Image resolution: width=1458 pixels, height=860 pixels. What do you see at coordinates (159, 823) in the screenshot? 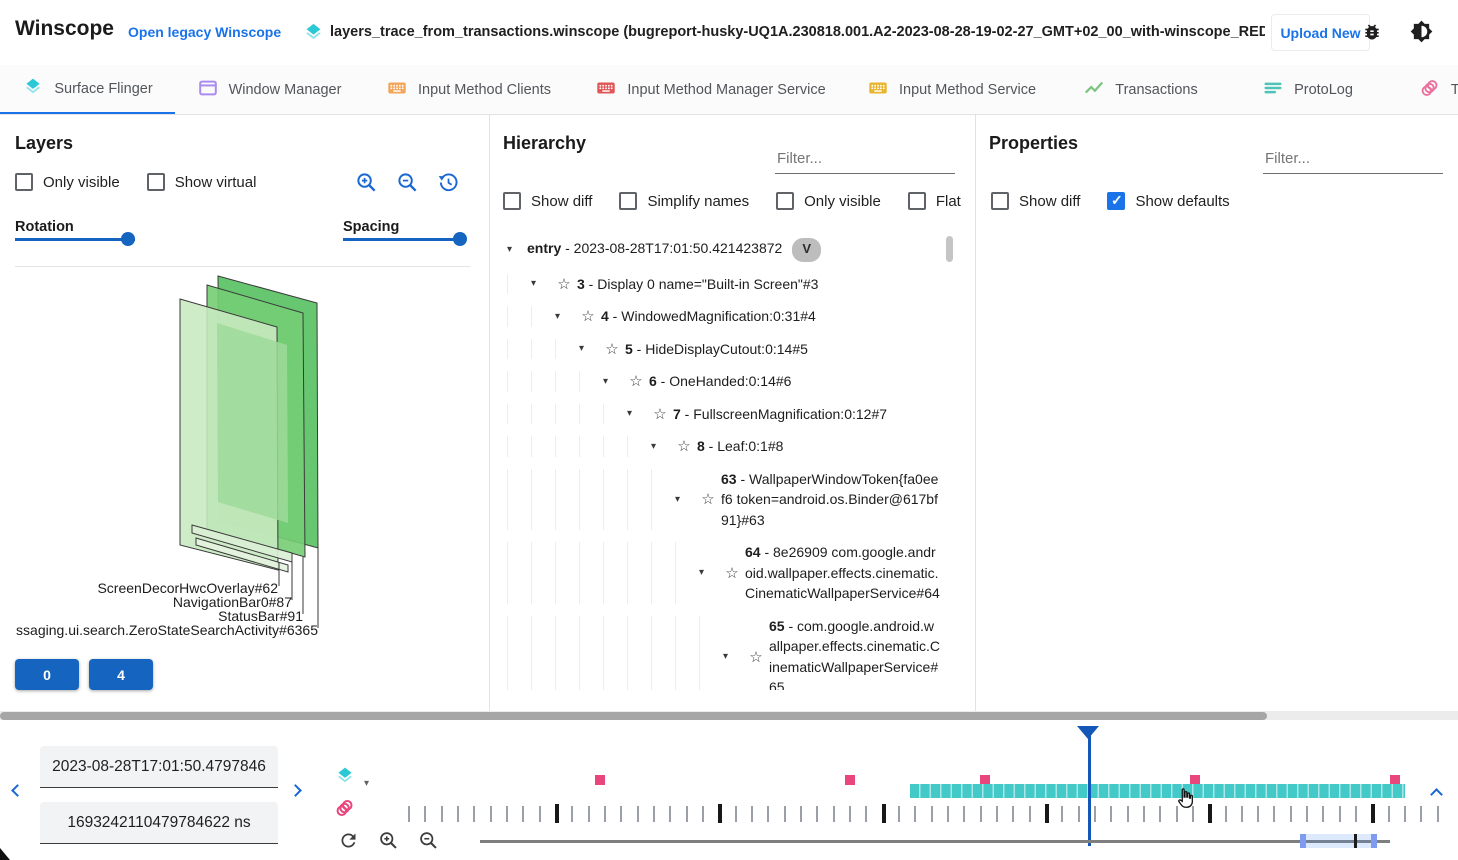
I see `ns-timestamp-field` at bounding box center [159, 823].